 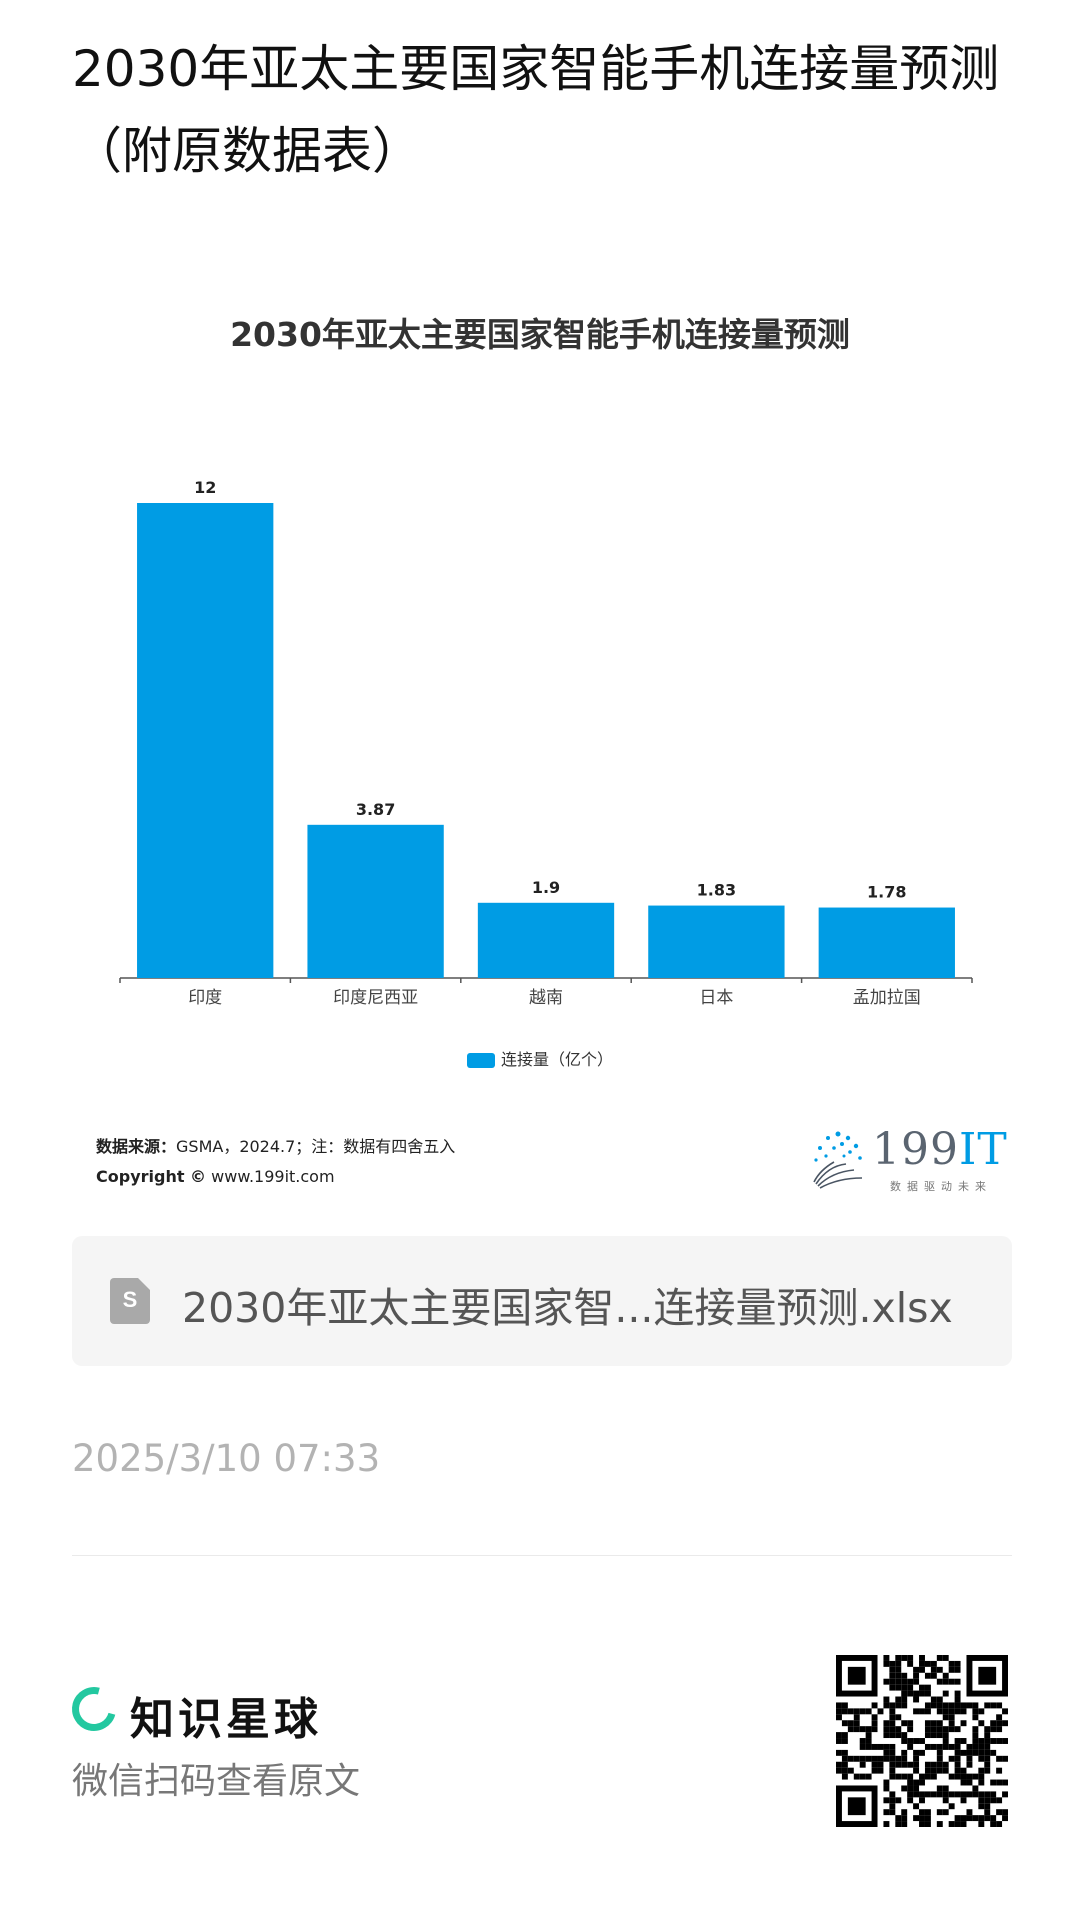 What do you see at coordinates (136, 1146) in the screenshot?
I see `source-label: 数据来源：` at bounding box center [136, 1146].